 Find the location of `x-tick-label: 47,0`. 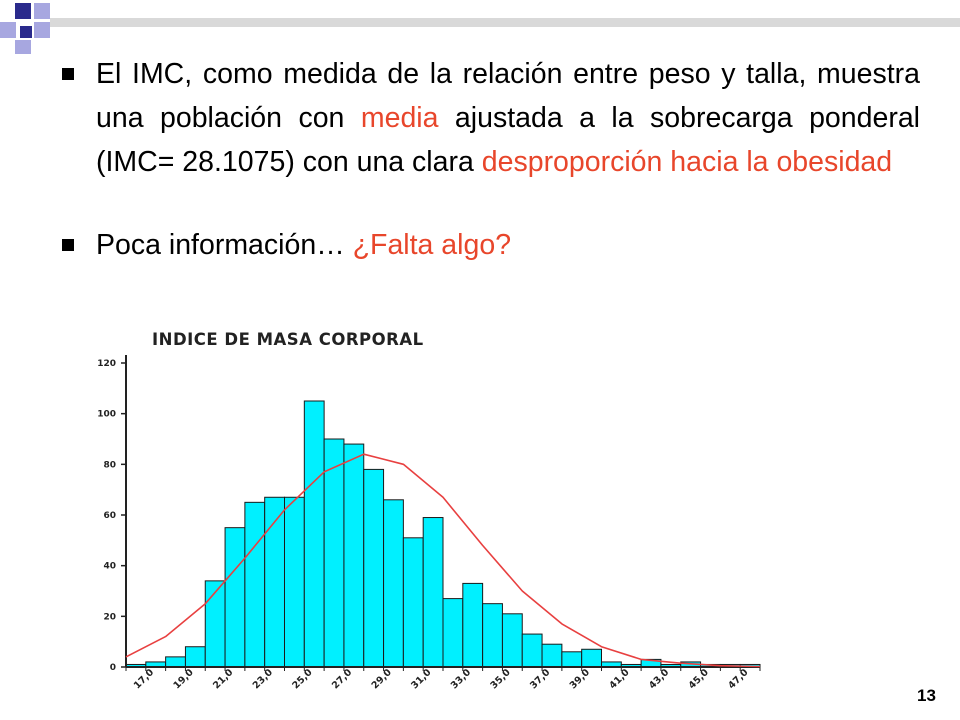

x-tick-label: 47,0 is located at coordinates (738, 679).